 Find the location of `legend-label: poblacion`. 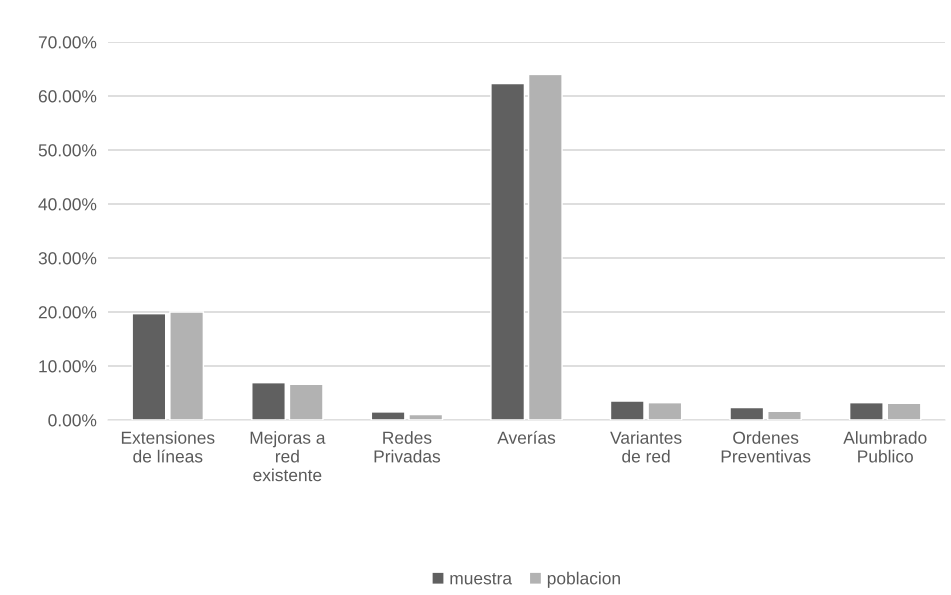

legend-label: poblacion is located at coordinates (584, 580).